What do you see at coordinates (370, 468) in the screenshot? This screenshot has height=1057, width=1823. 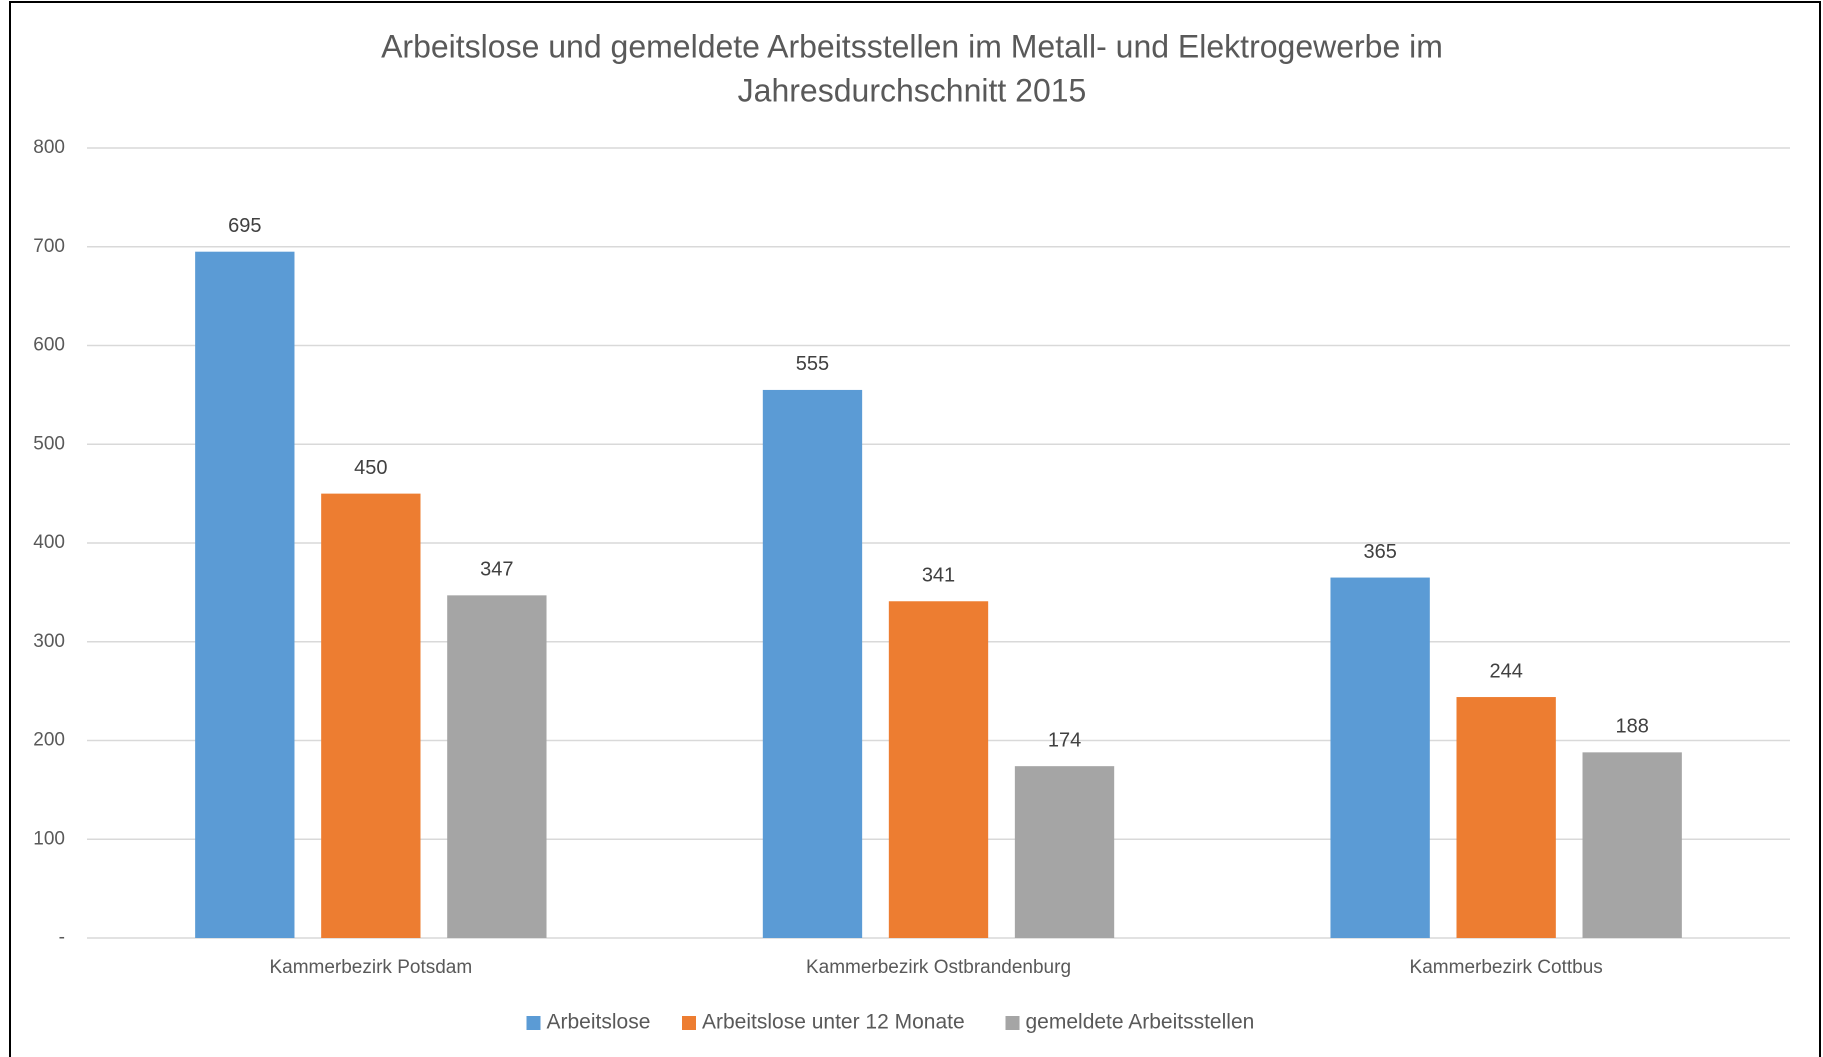 I see `data-label: 450` at bounding box center [370, 468].